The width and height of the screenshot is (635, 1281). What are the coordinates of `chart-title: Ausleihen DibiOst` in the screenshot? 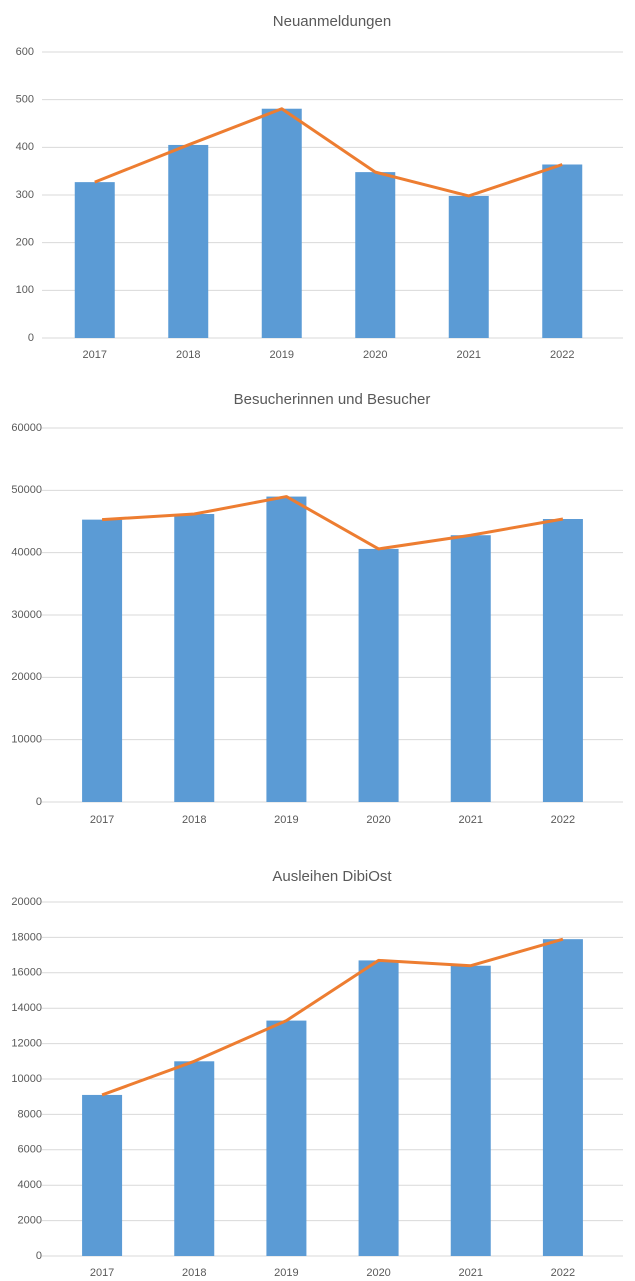 It's located at (332, 876).